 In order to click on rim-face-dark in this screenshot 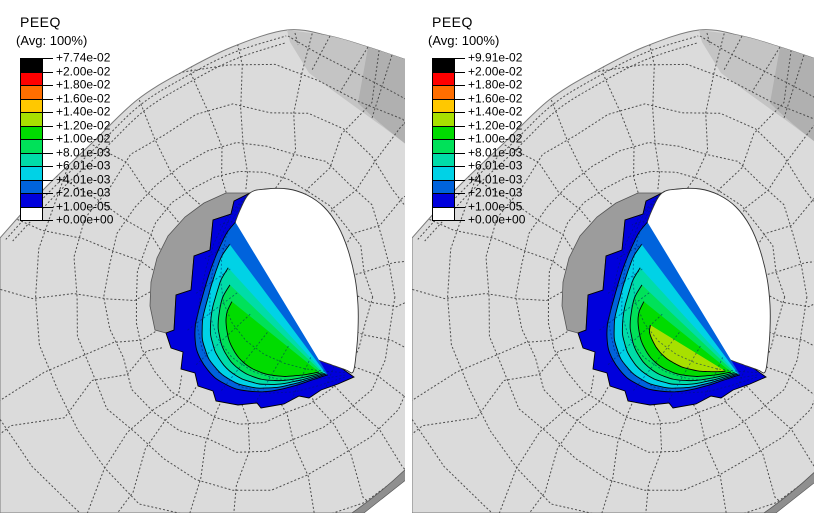, I will do `click(381, 95)`.